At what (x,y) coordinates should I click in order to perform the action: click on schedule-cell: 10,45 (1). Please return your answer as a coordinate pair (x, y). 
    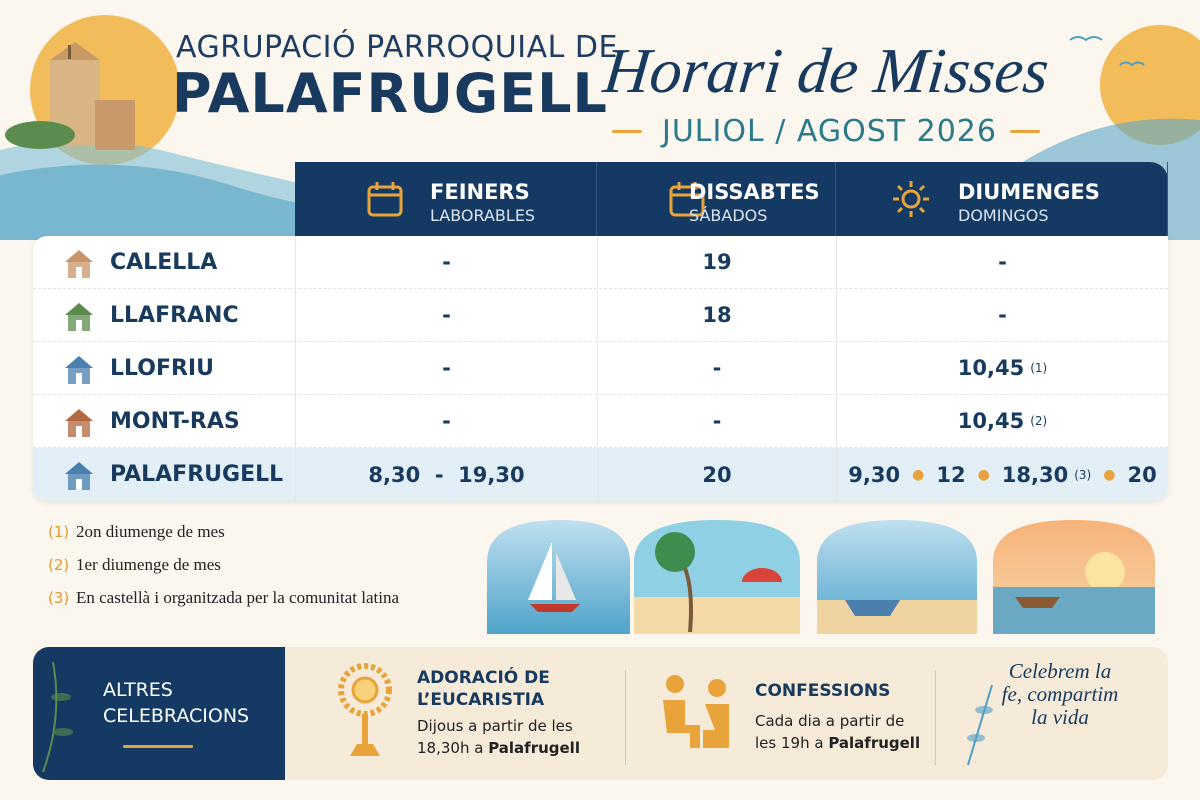
    Looking at the image, I should click on (1002, 368).